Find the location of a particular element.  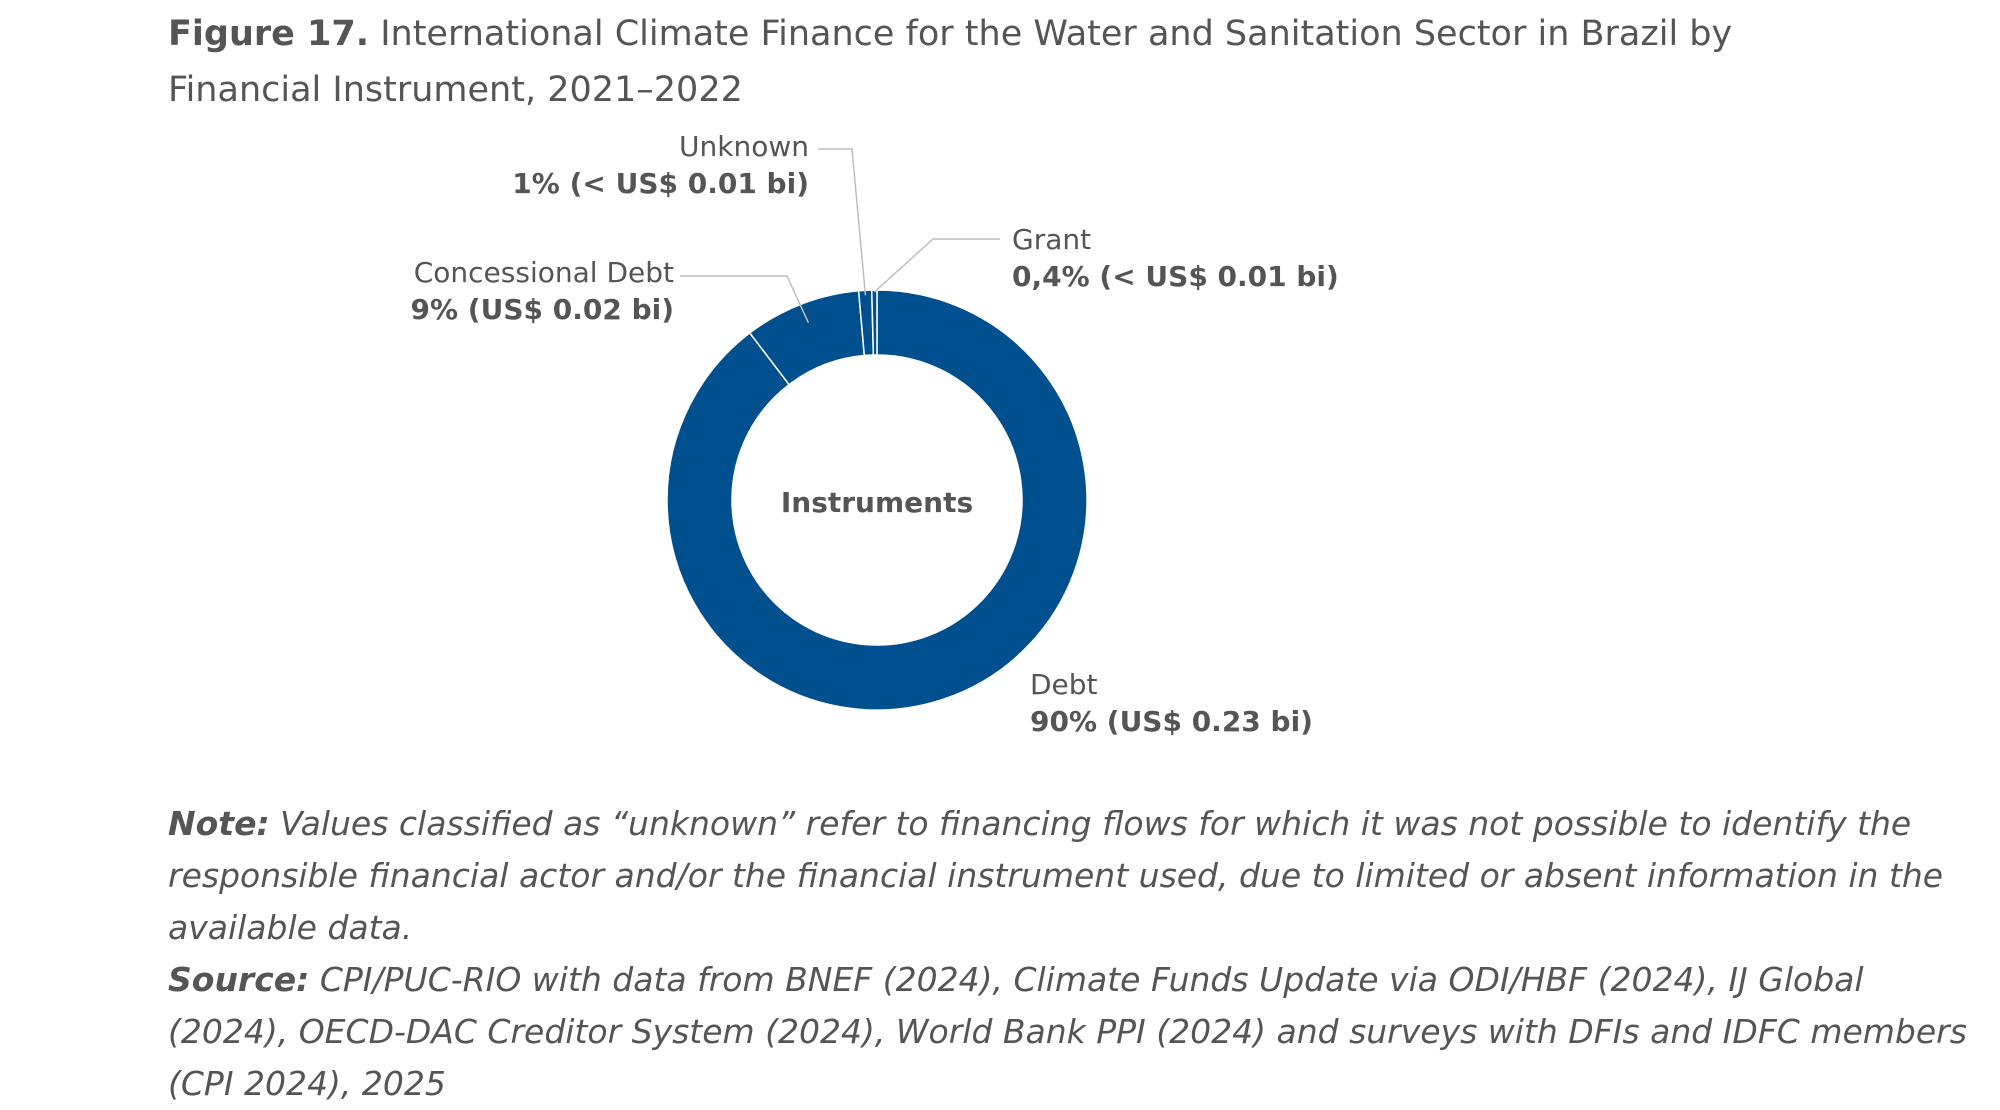

slice-grant is located at coordinates (874, 322).